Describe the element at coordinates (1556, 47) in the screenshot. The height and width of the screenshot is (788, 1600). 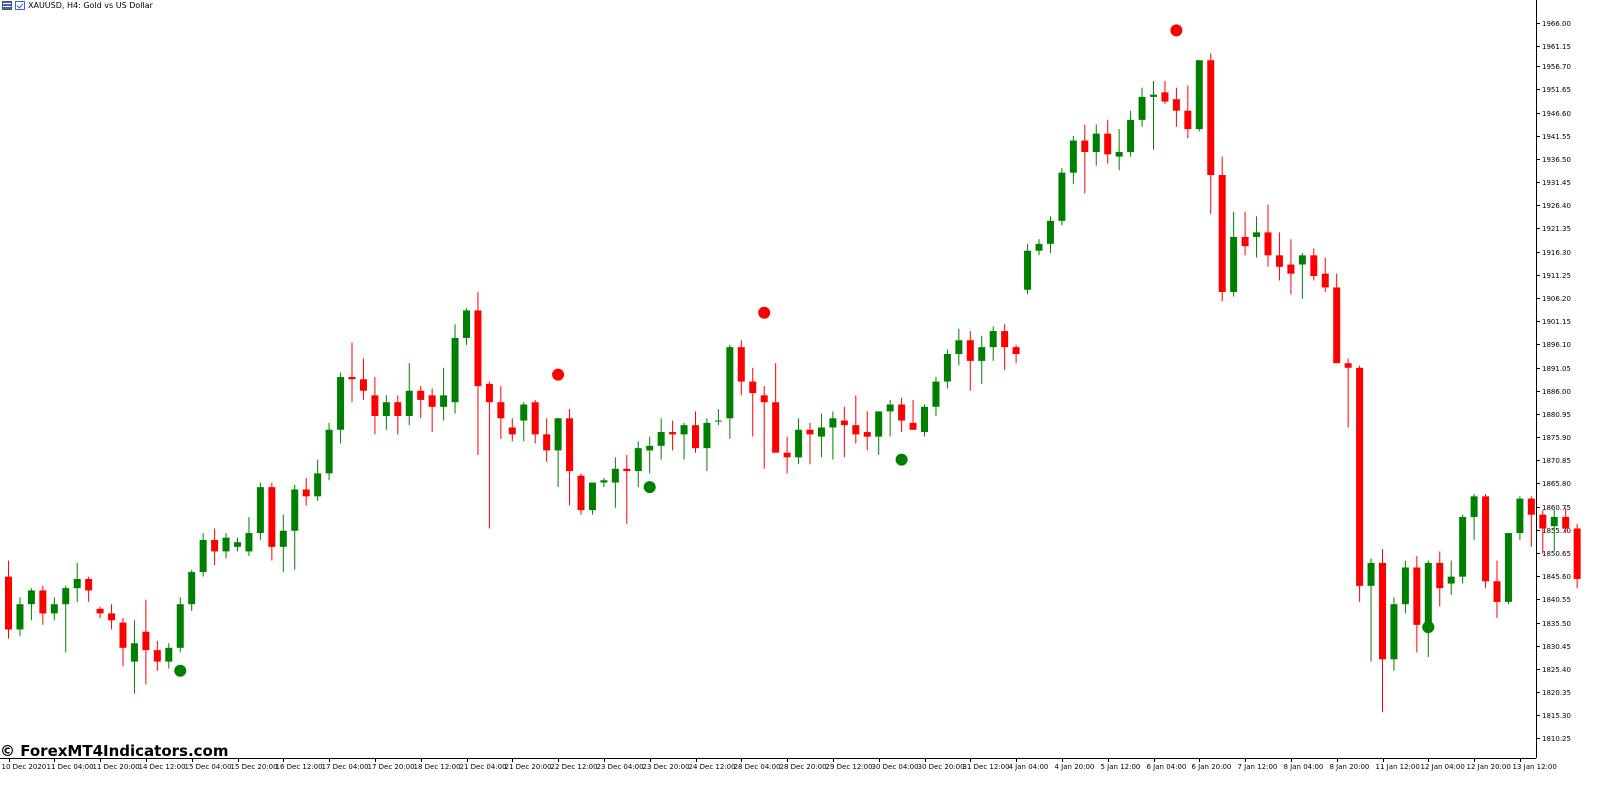
I see `price-tick-label: 1961.15` at that location.